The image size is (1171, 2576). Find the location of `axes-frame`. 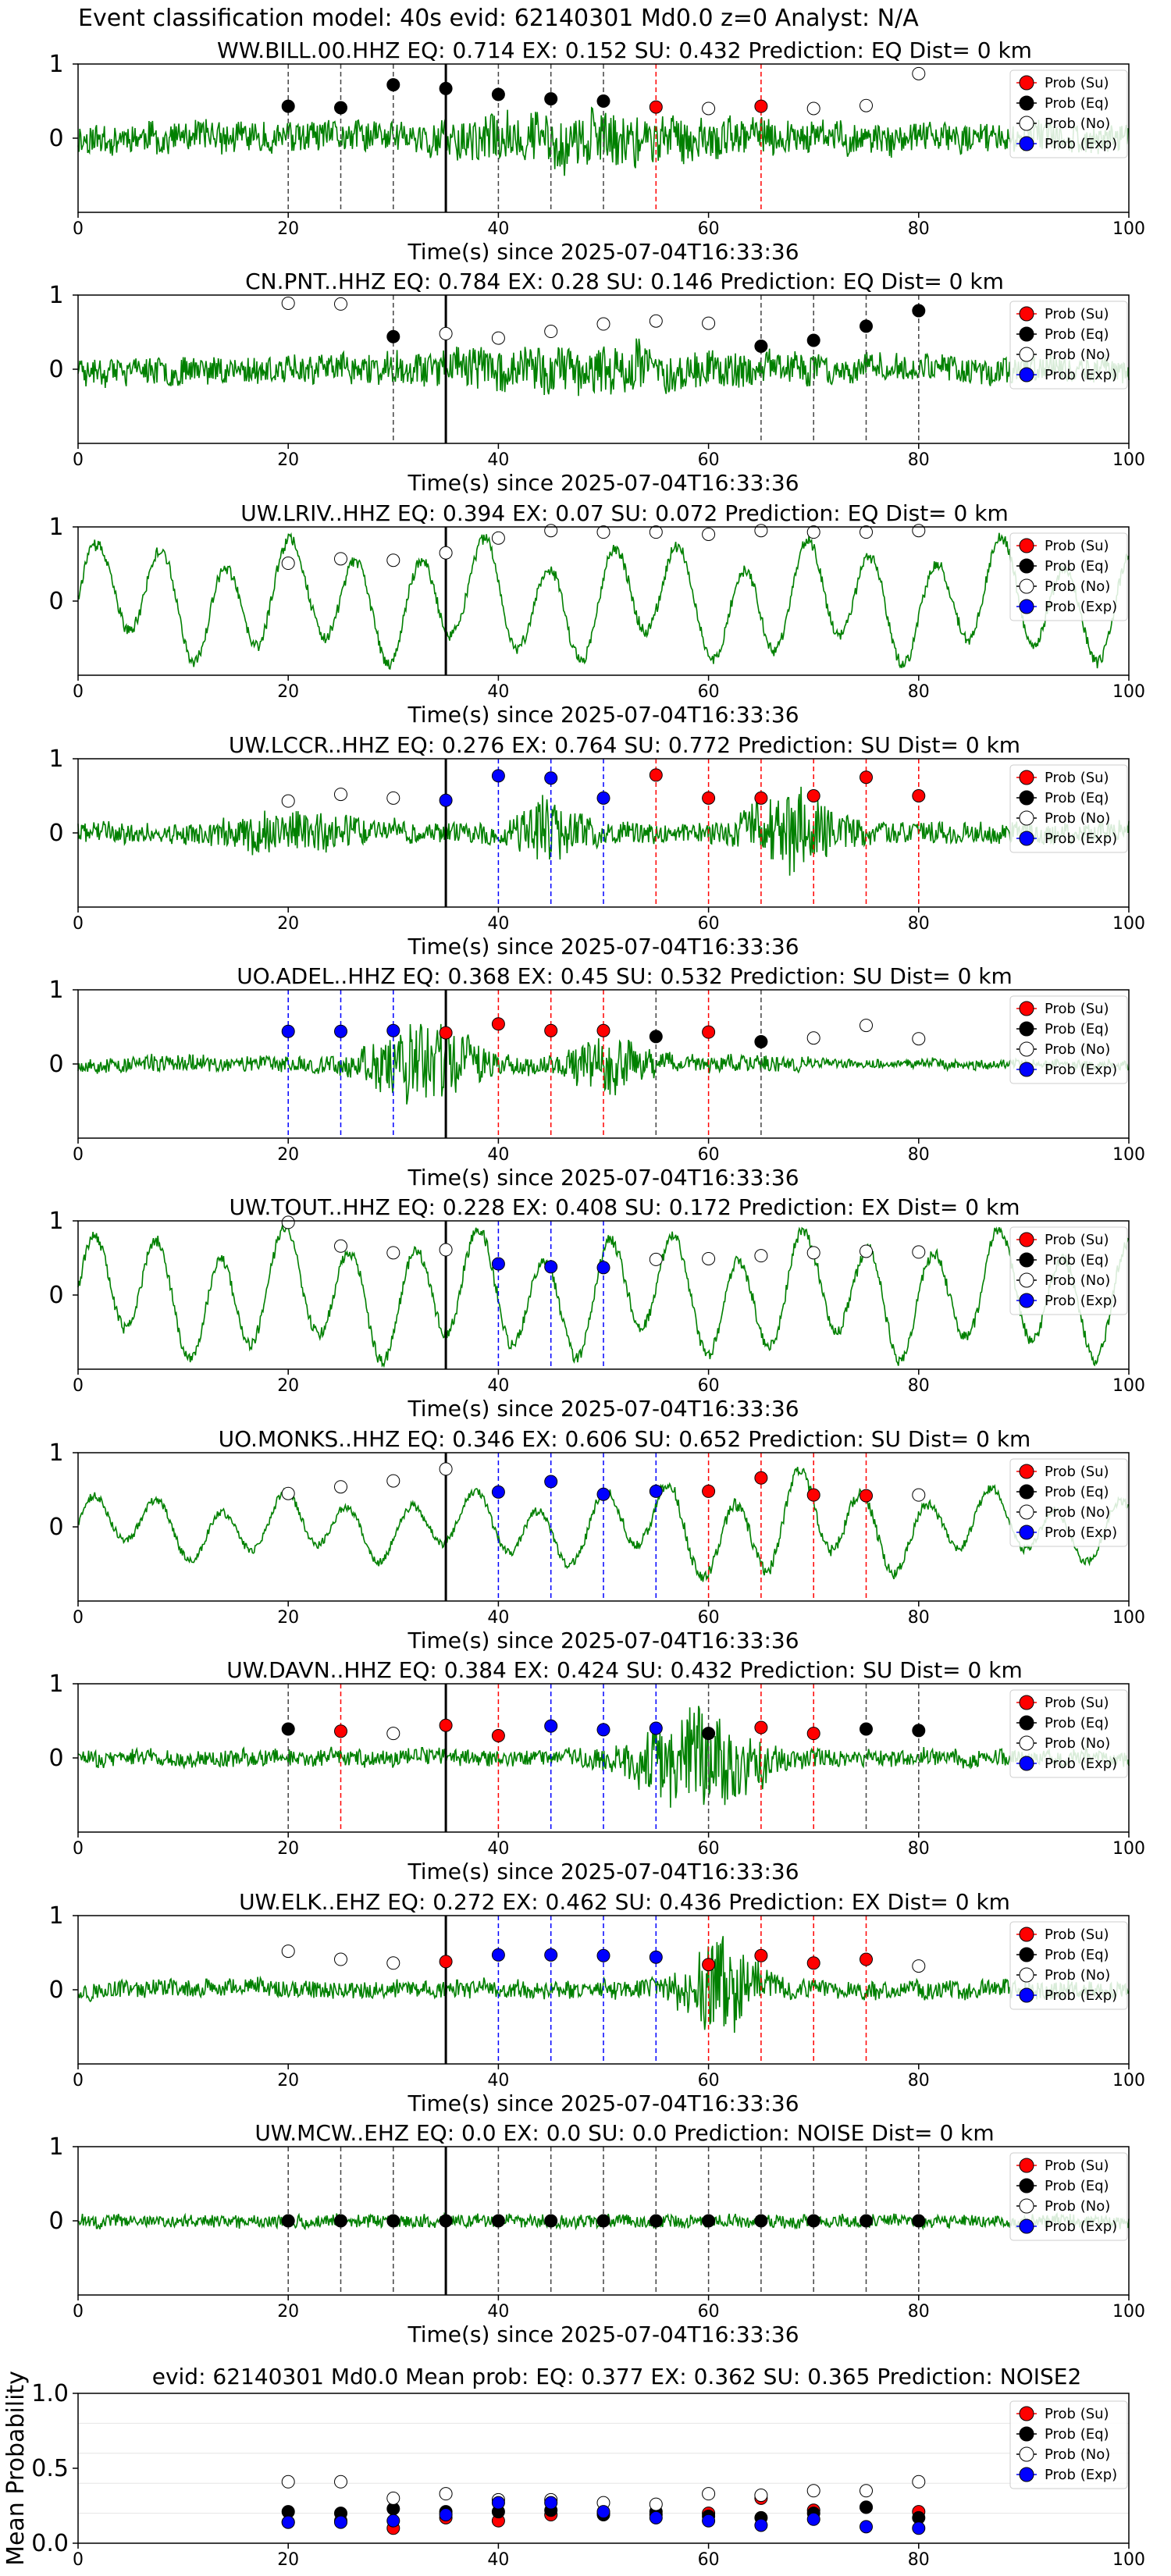

axes-frame is located at coordinates (603, 601).